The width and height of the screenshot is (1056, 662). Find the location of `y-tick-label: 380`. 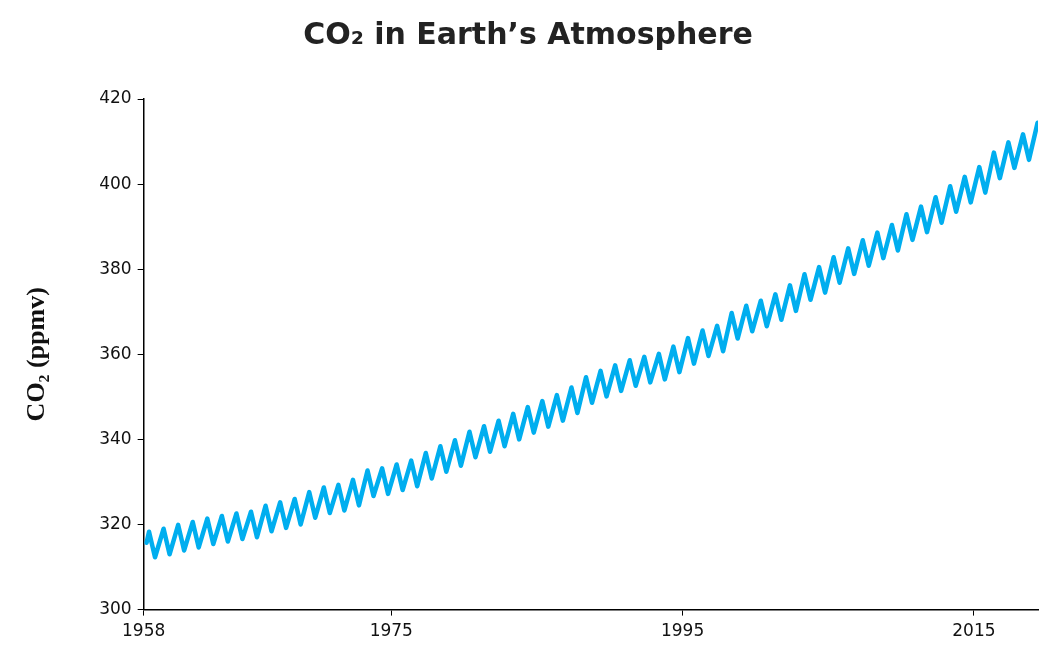

y-tick-label: 380 is located at coordinates (115, 267).